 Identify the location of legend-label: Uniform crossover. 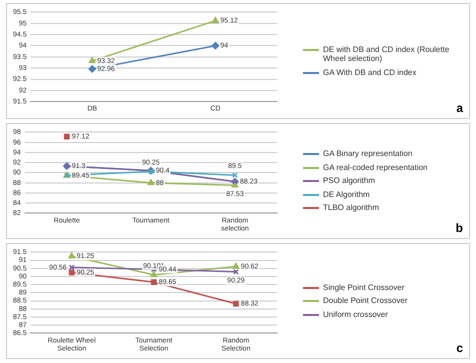
(355, 315).